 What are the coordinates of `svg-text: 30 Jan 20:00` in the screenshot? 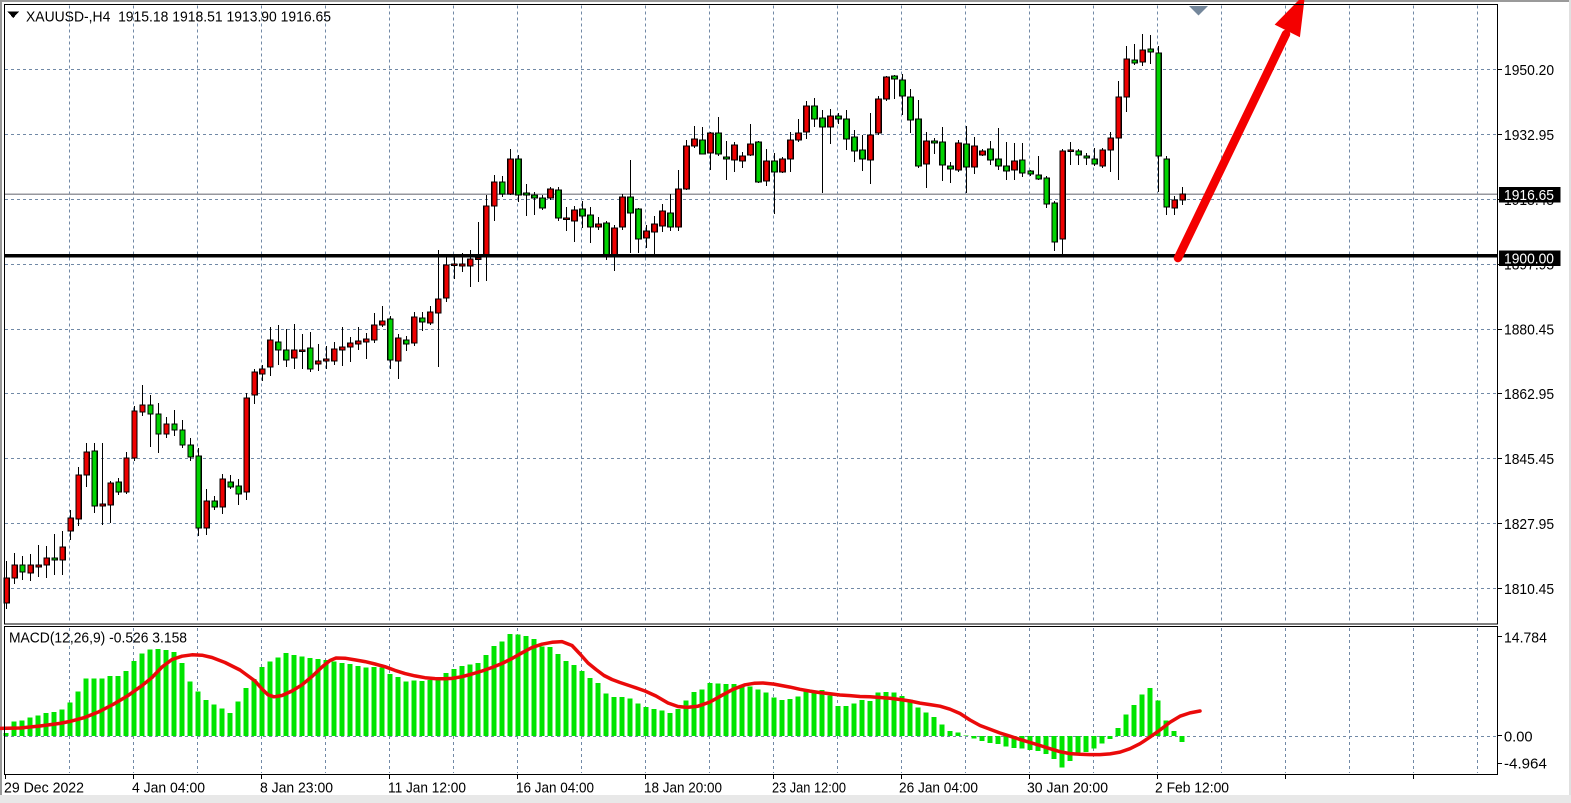 It's located at (1067, 788).